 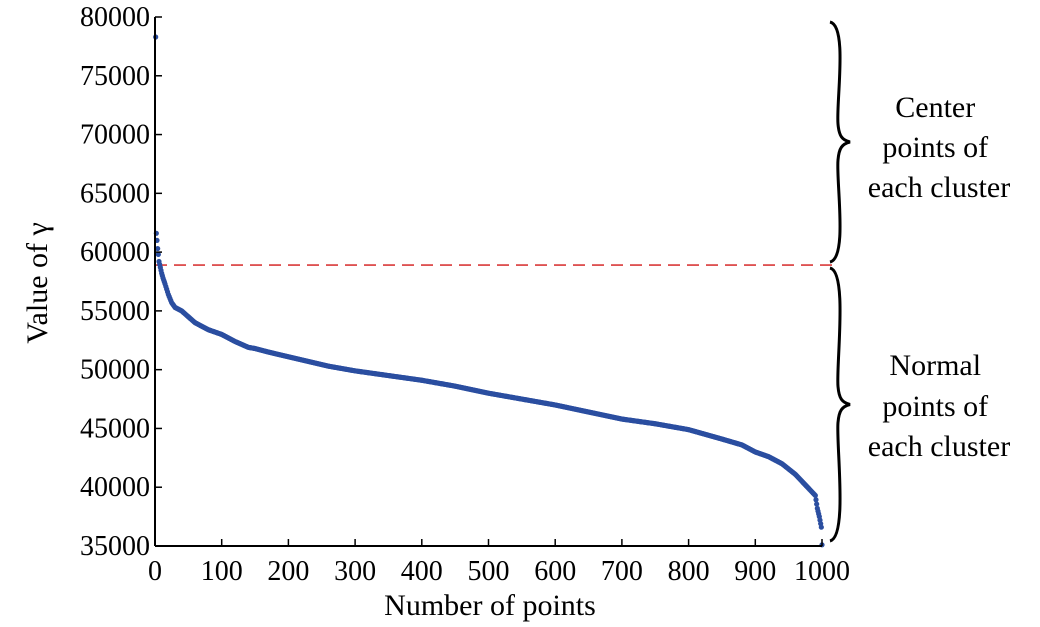 What do you see at coordinates (555, 571) in the screenshot?
I see `x-tick-label: 600` at bounding box center [555, 571].